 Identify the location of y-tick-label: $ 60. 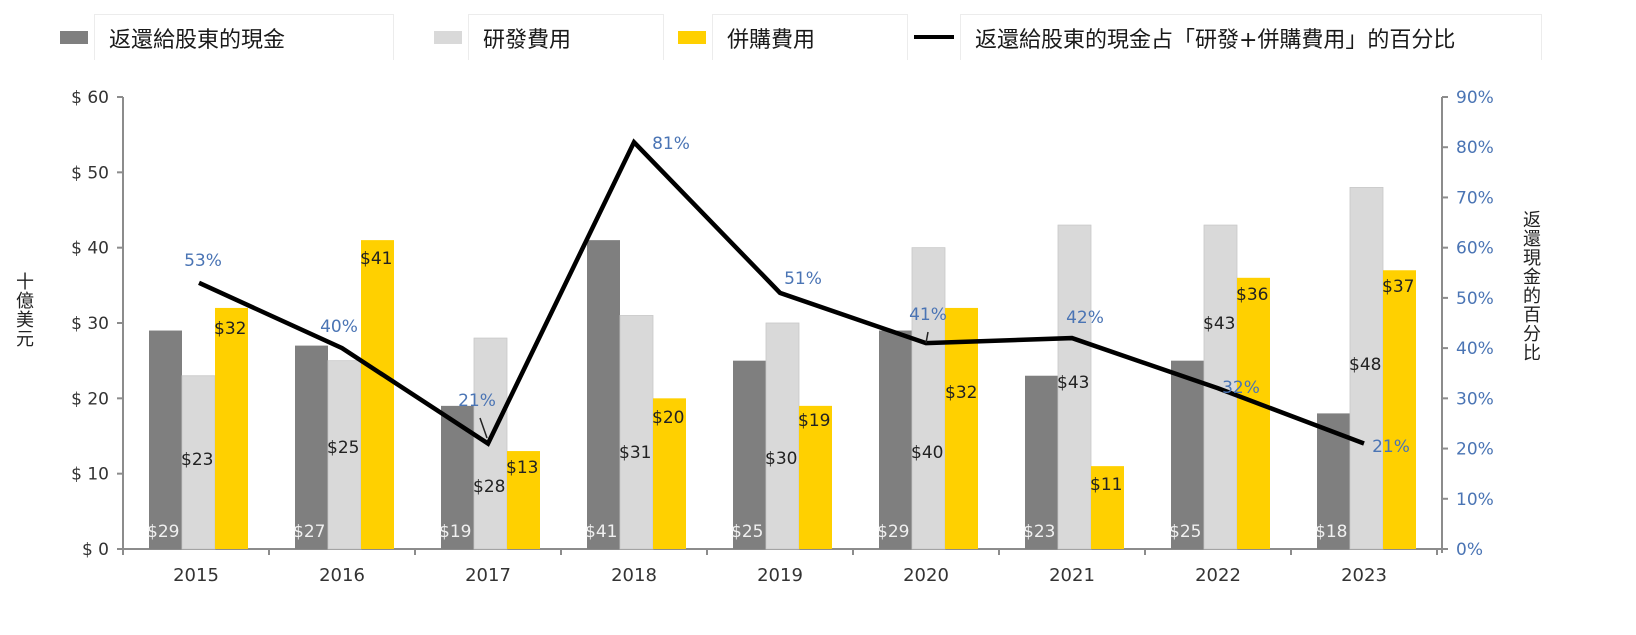
(90, 98).